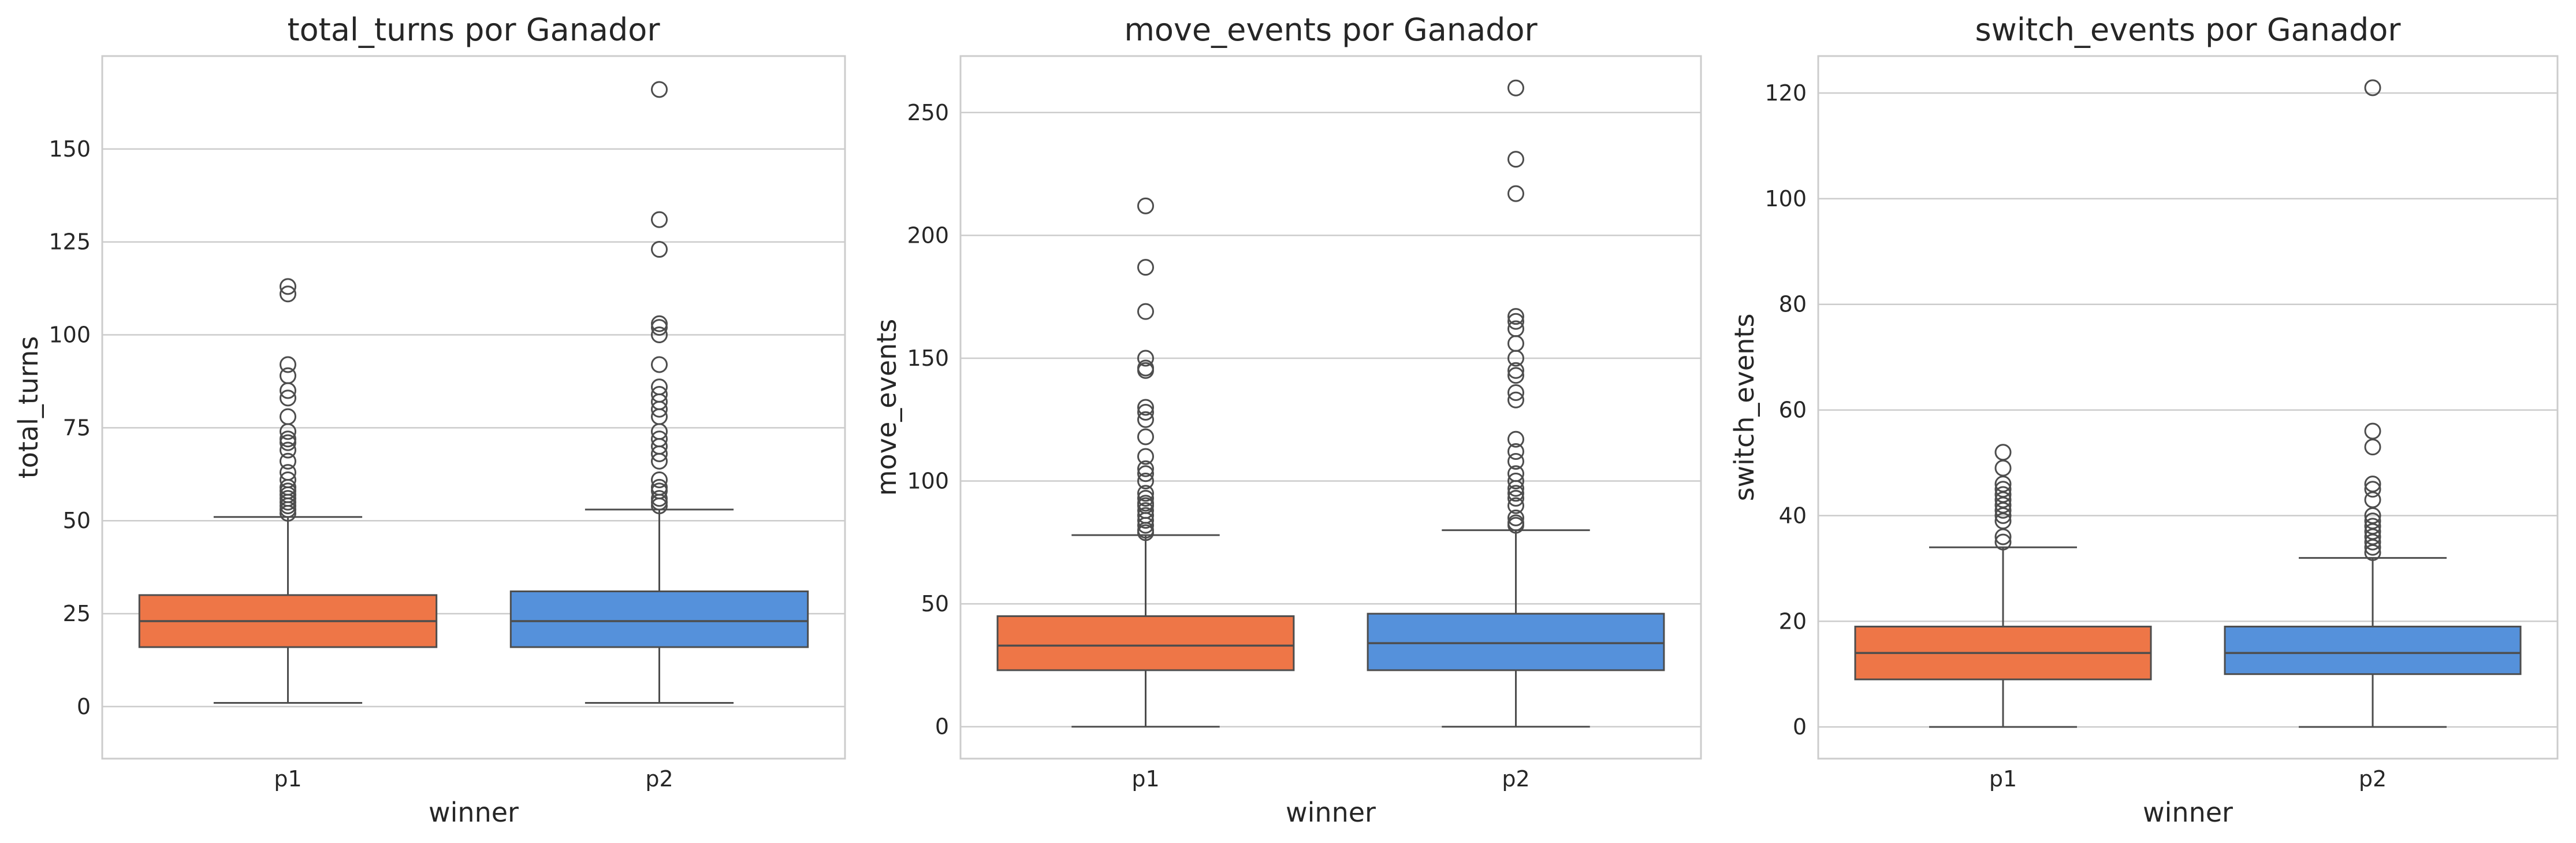  What do you see at coordinates (887, 407) in the screenshot?
I see `y-axis-label: move_events` at bounding box center [887, 407].